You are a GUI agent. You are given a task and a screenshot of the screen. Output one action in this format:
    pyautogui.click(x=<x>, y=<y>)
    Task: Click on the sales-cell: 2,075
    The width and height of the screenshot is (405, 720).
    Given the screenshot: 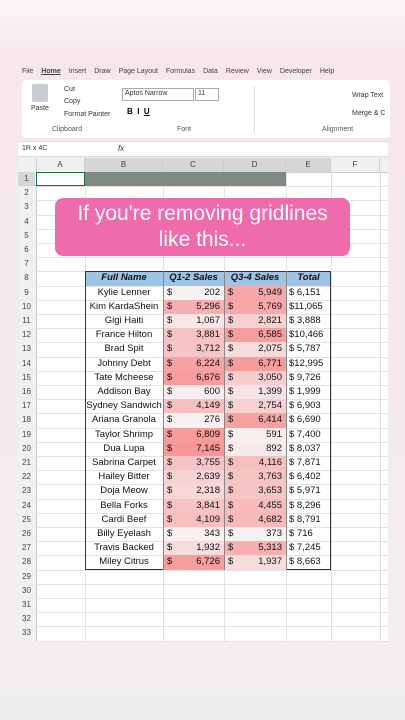 What is the action you would take?
    pyautogui.click(x=270, y=349)
    